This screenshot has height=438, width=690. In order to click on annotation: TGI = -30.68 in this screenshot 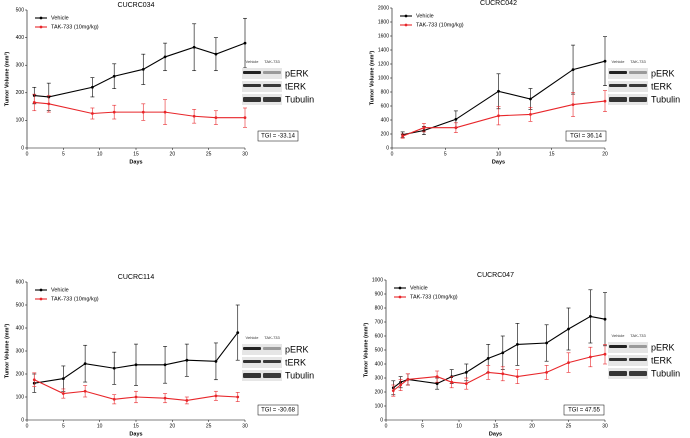, I will do `click(278, 411)`.